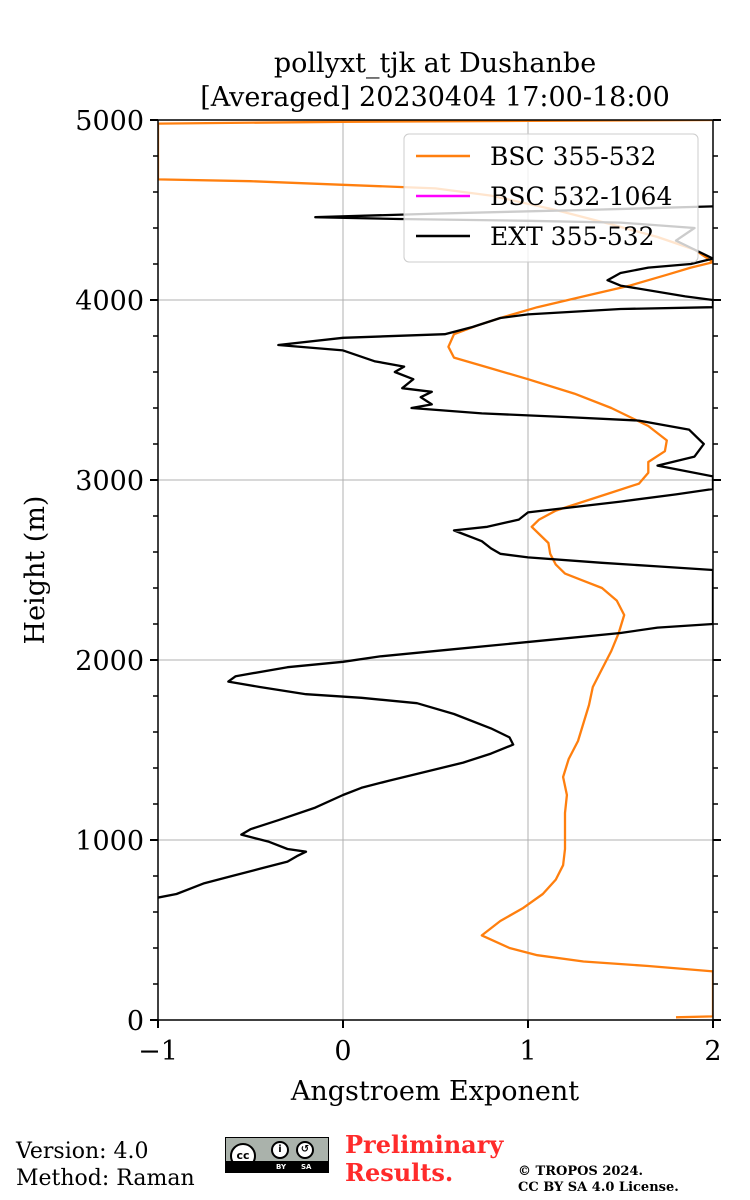  What do you see at coordinates (109, 481) in the screenshot?
I see `y-tick-label: 3000` at bounding box center [109, 481].